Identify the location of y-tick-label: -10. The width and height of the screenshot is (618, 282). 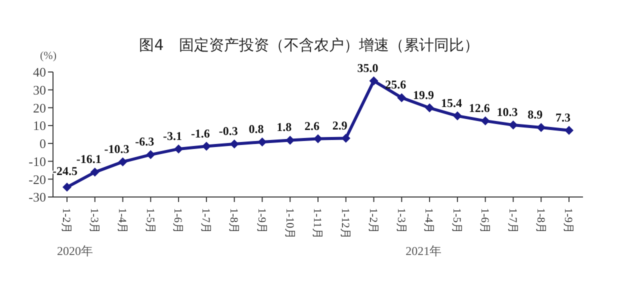
(37, 161).